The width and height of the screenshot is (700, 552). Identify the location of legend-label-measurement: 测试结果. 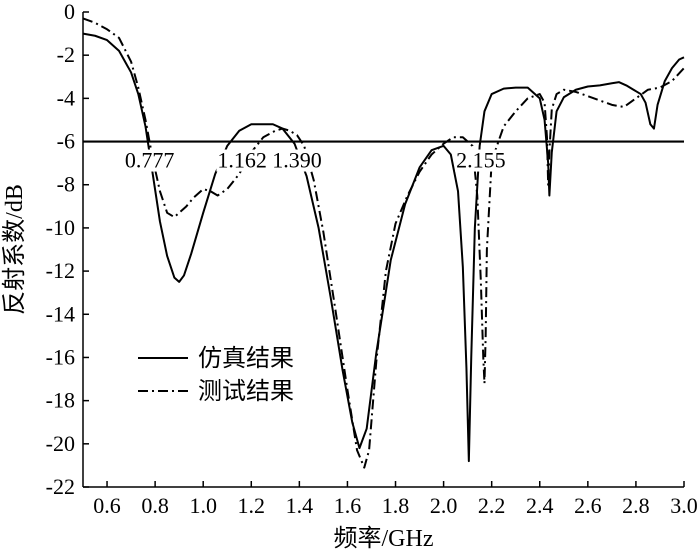
(246, 391).